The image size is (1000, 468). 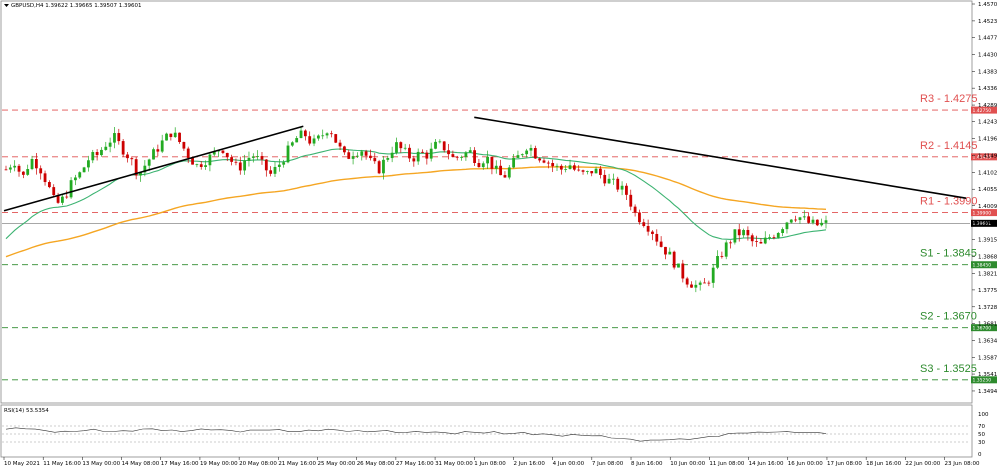 What do you see at coordinates (987, 325) in the screenshot?
I see `y-tick-label: 1.3681` at bounding box center [987, 325].